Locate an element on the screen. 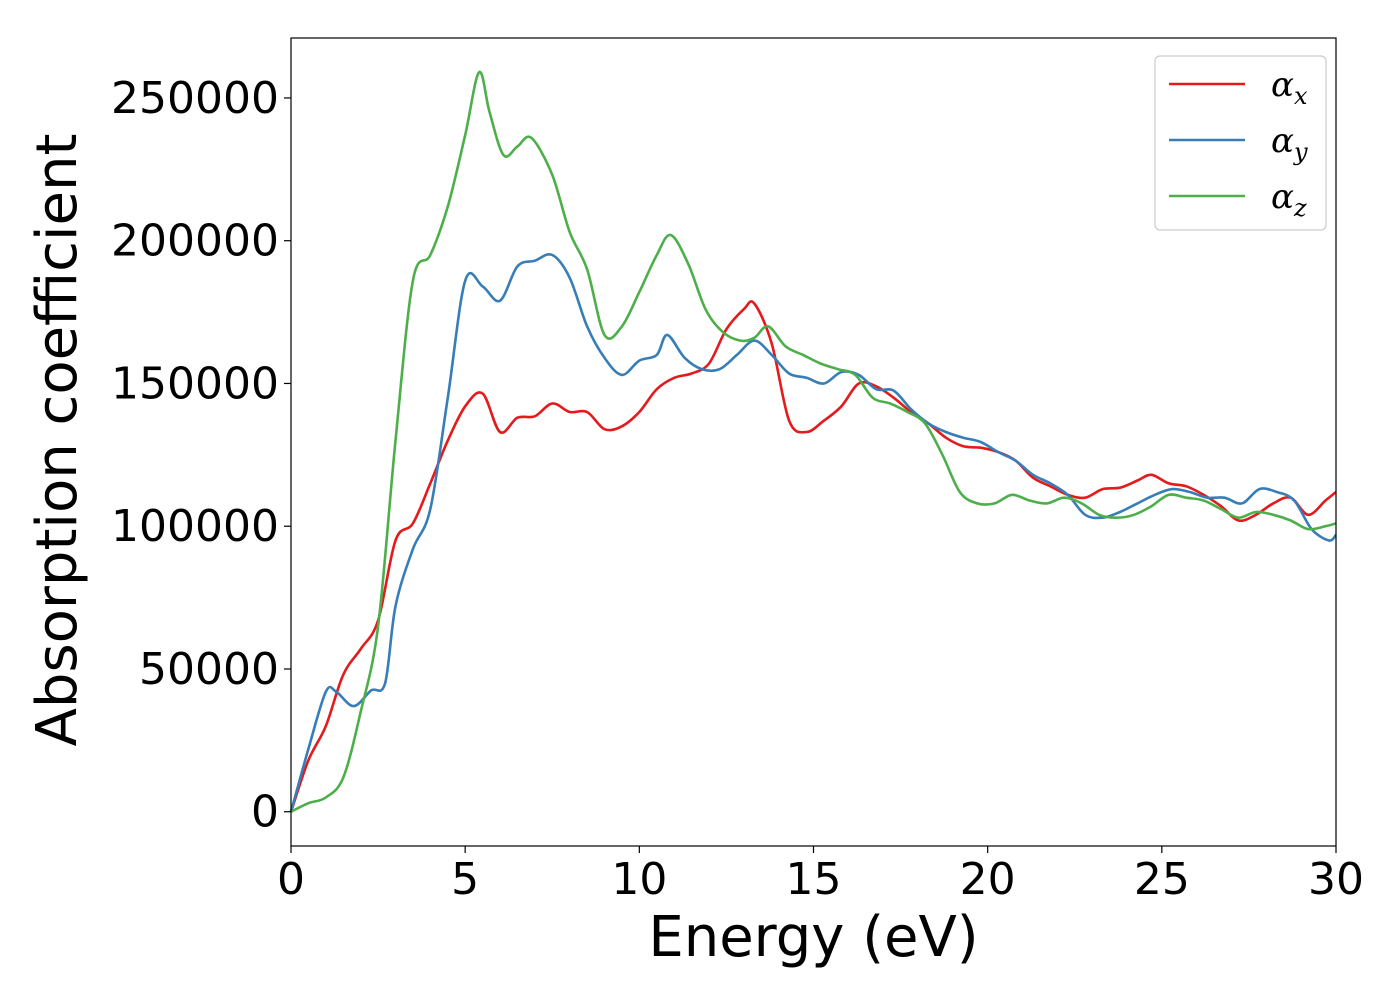 This screenshot has width=1400, height=1000. x-tick-label: 10 is located at coordinates (639, 879).